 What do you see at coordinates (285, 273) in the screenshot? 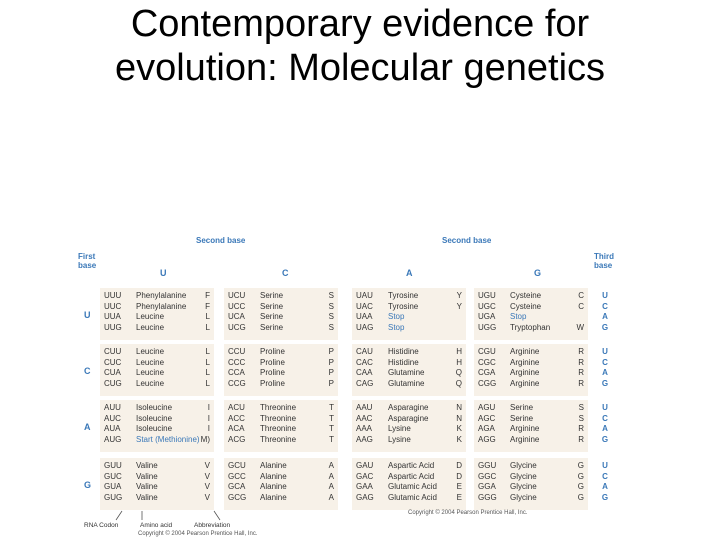
I see `second-base-C: C` at bounding box center [285, 273].